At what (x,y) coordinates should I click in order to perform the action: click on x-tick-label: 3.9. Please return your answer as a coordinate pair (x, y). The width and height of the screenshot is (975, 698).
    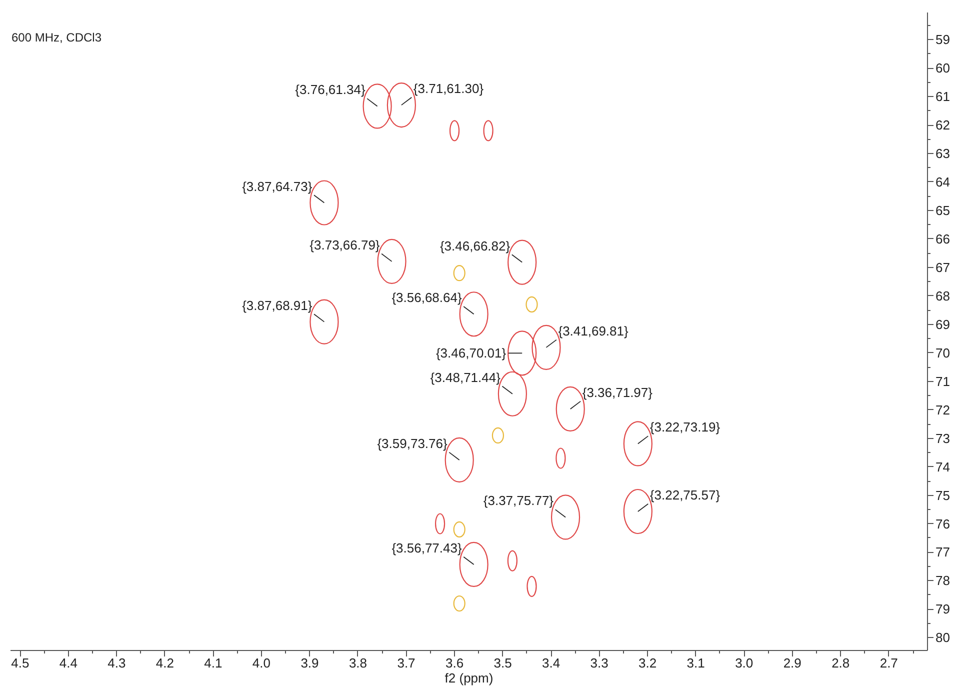
    Looking at the image, I should click on (309, 663).